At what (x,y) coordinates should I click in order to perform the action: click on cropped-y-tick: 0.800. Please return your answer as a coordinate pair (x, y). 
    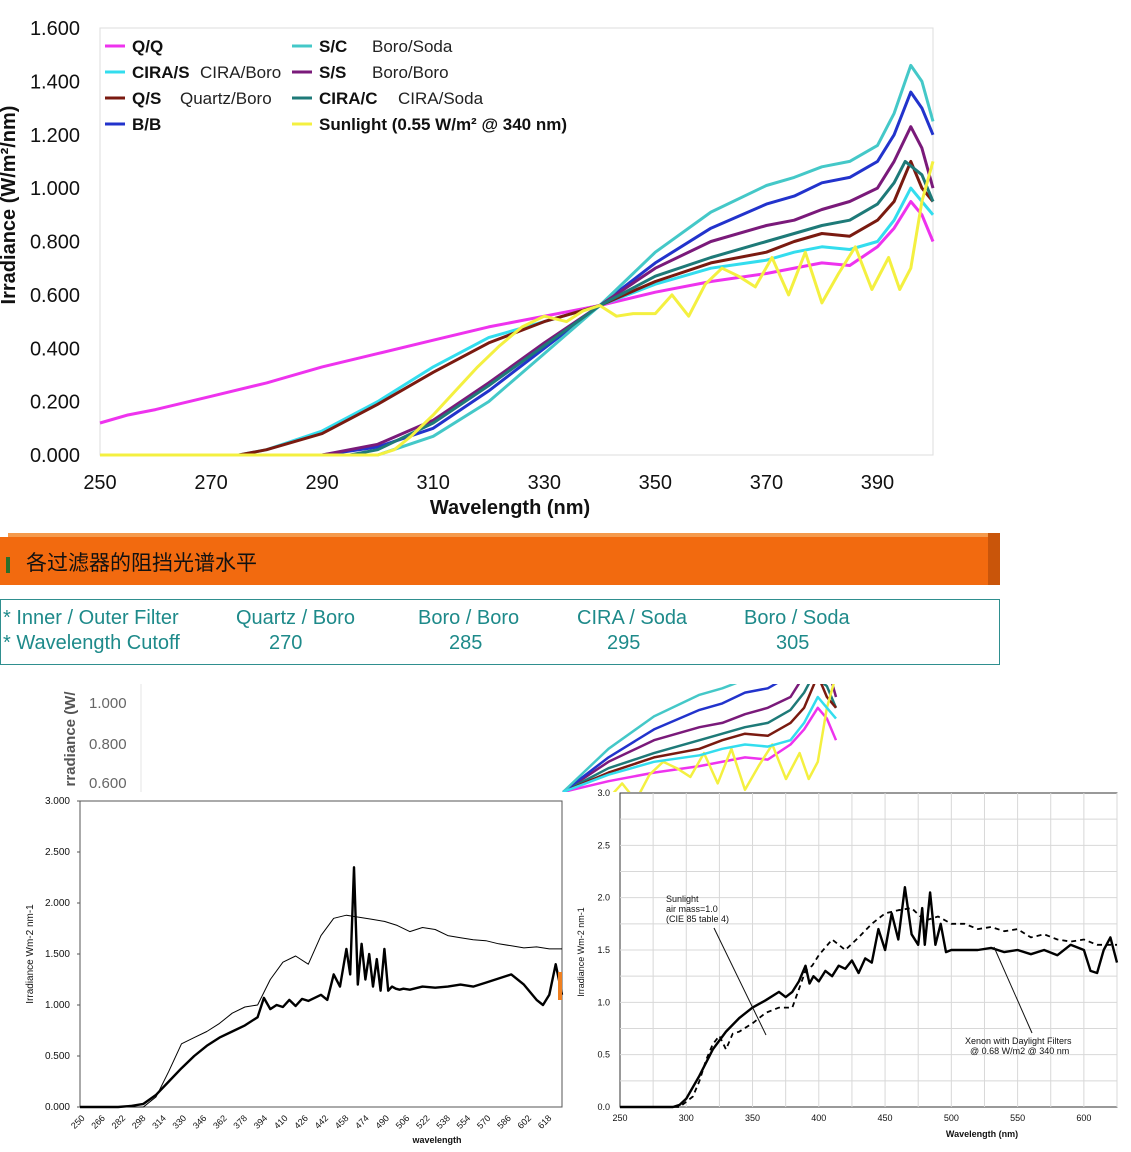
    Looking at the image, I should click on (108, 744).